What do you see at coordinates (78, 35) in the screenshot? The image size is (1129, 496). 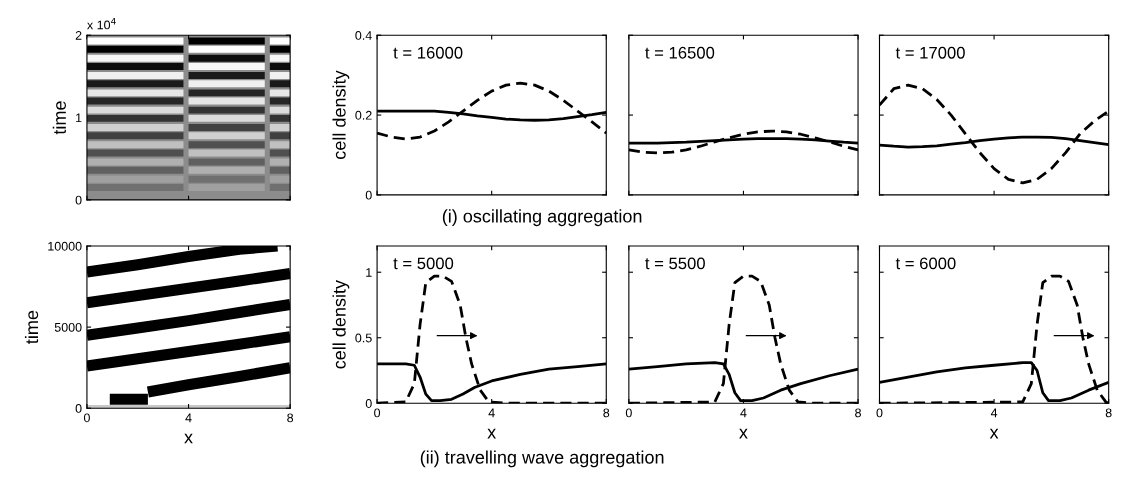 I see `y-tick-label: 2` at bounding box center [78, 35].